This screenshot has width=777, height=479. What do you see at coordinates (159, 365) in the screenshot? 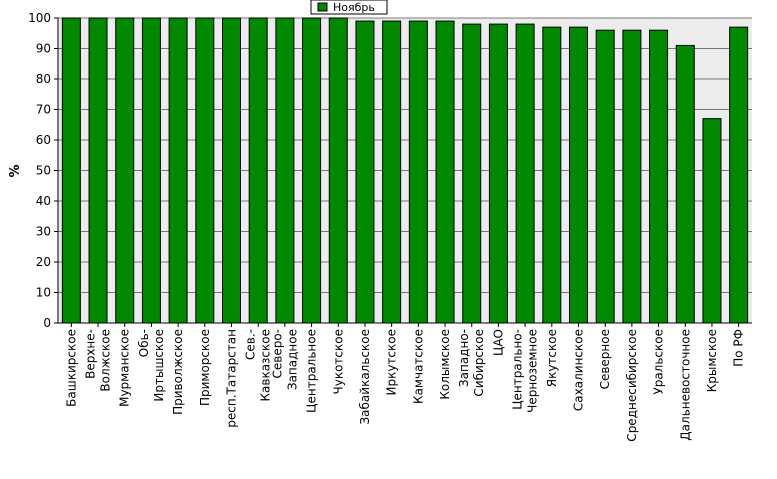
I see `x-category-label: Иртышское` at bounding box center [159, 365].